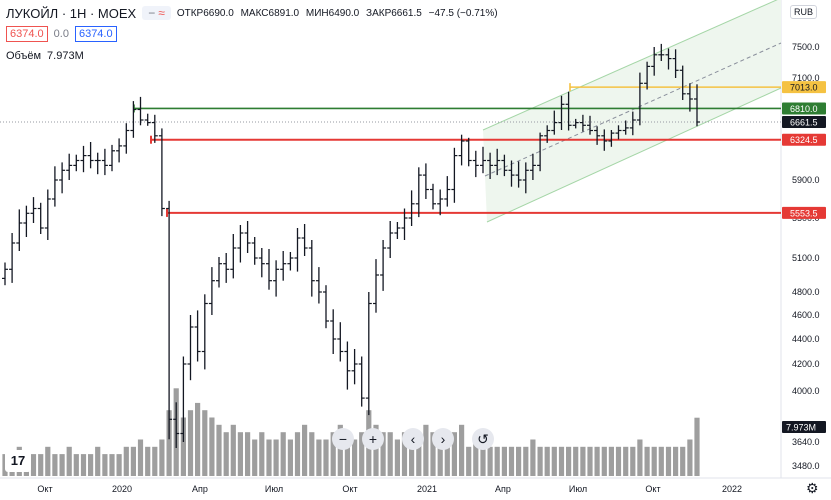 The image size is (831, 500). Describe the element at coordinates (483, 439) in the screenshot. I see `reset-view-button: ↺` at that location.